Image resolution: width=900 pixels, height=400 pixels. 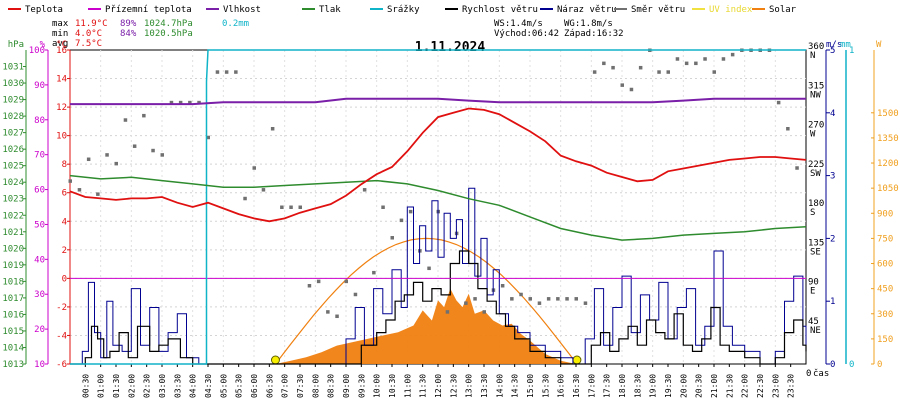 What do you see at coordinates (162, 386) in the screenshot?
I see `x-tick-label-5: 03:00` at bounding box center [162, 386].